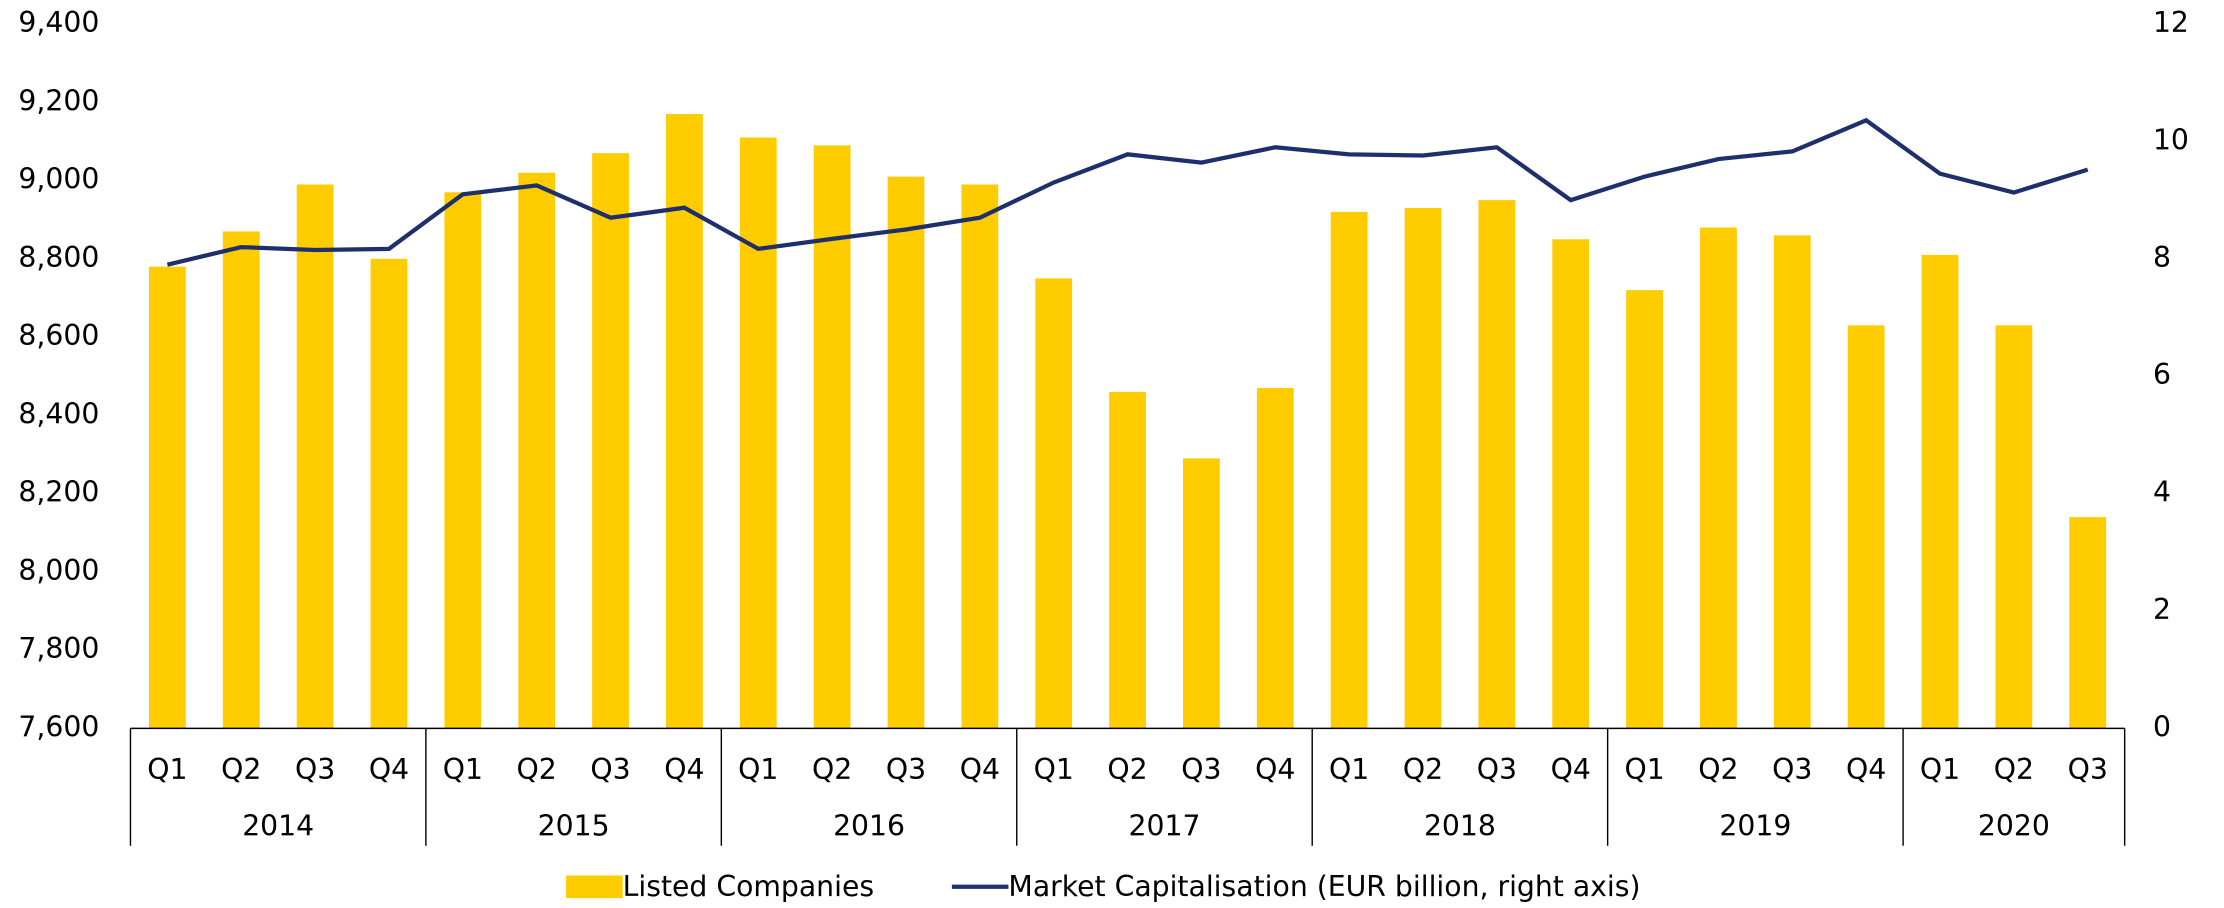  I want to click on group-label: 2016, so click(869, 825).